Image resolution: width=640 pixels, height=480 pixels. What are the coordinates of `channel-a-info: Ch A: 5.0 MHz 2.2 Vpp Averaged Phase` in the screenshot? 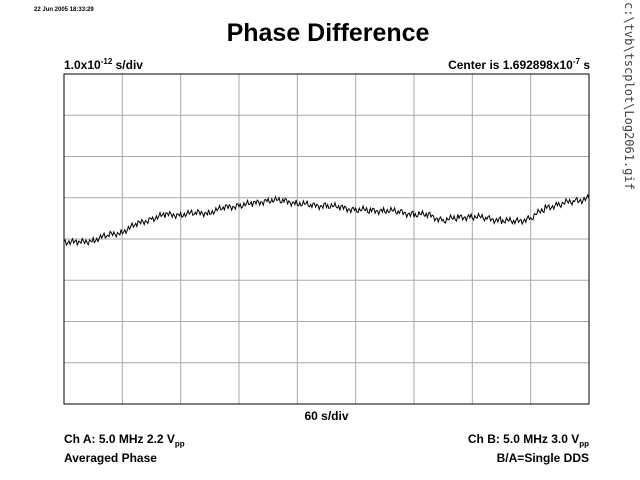 It's located at (124, 449).